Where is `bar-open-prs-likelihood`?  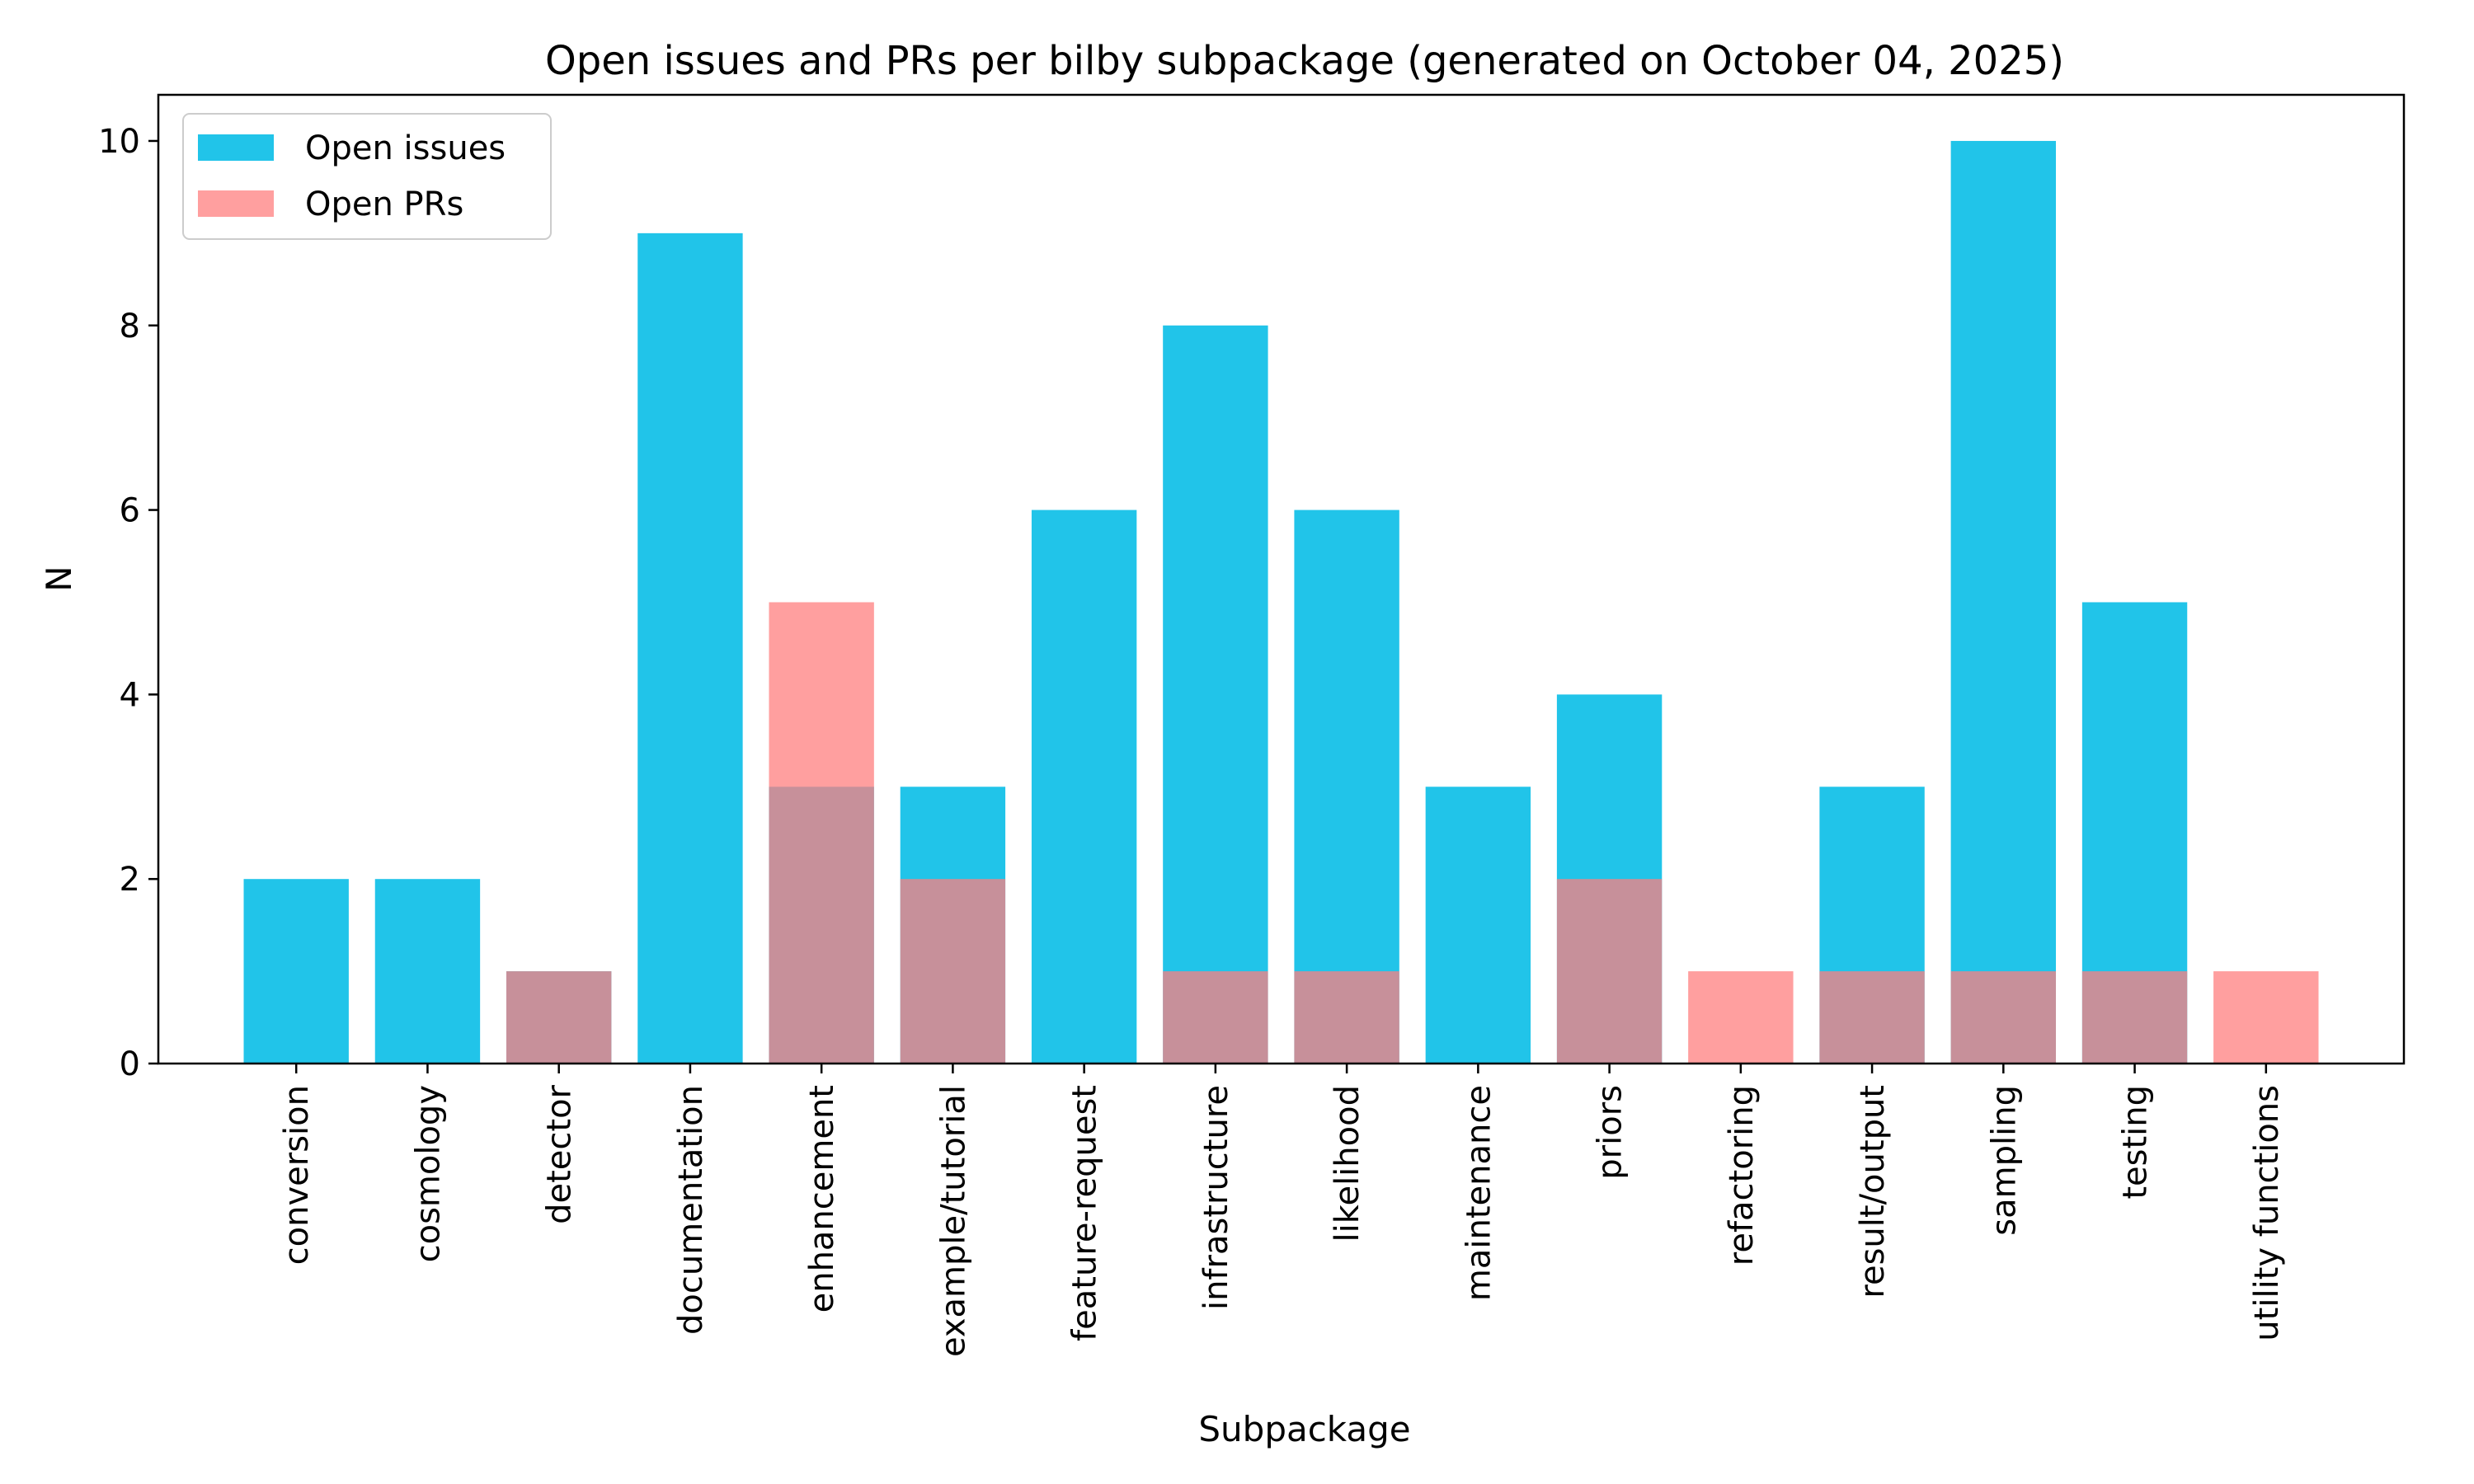
bar-open-prs-likelihood is located at coordinates (1346, 1017).